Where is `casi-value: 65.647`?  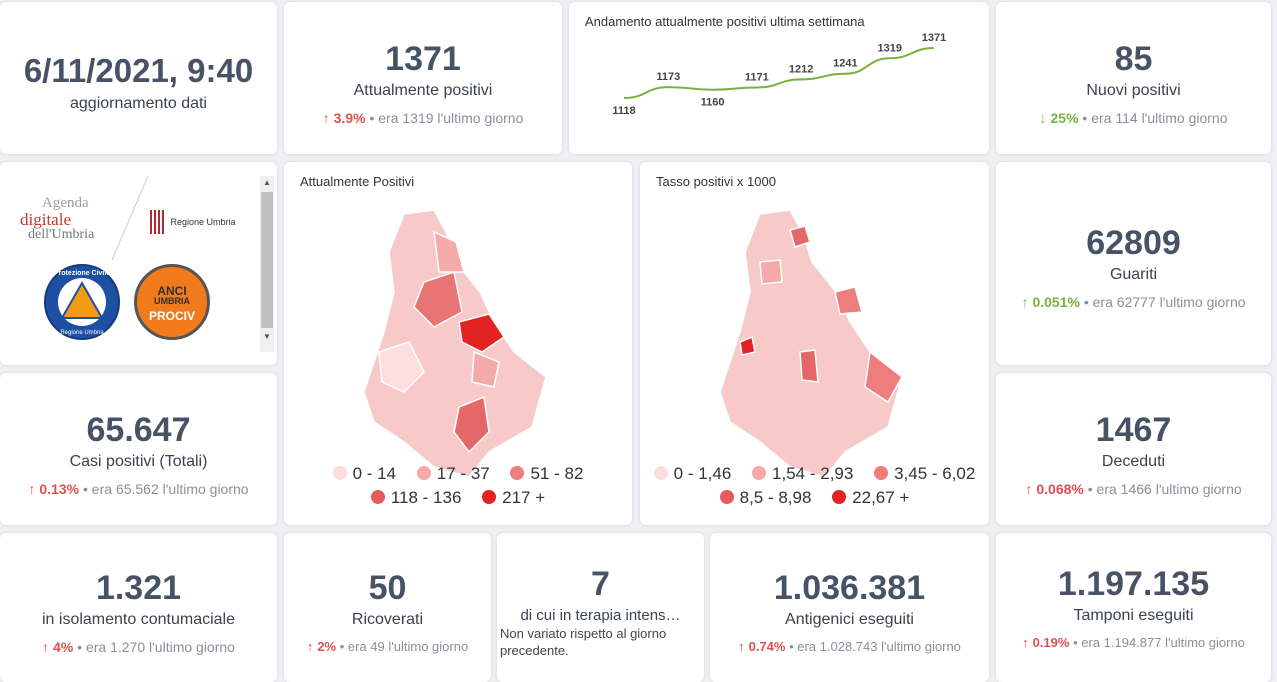
casi-value: 65.647 is located at coordinates (138, 430).